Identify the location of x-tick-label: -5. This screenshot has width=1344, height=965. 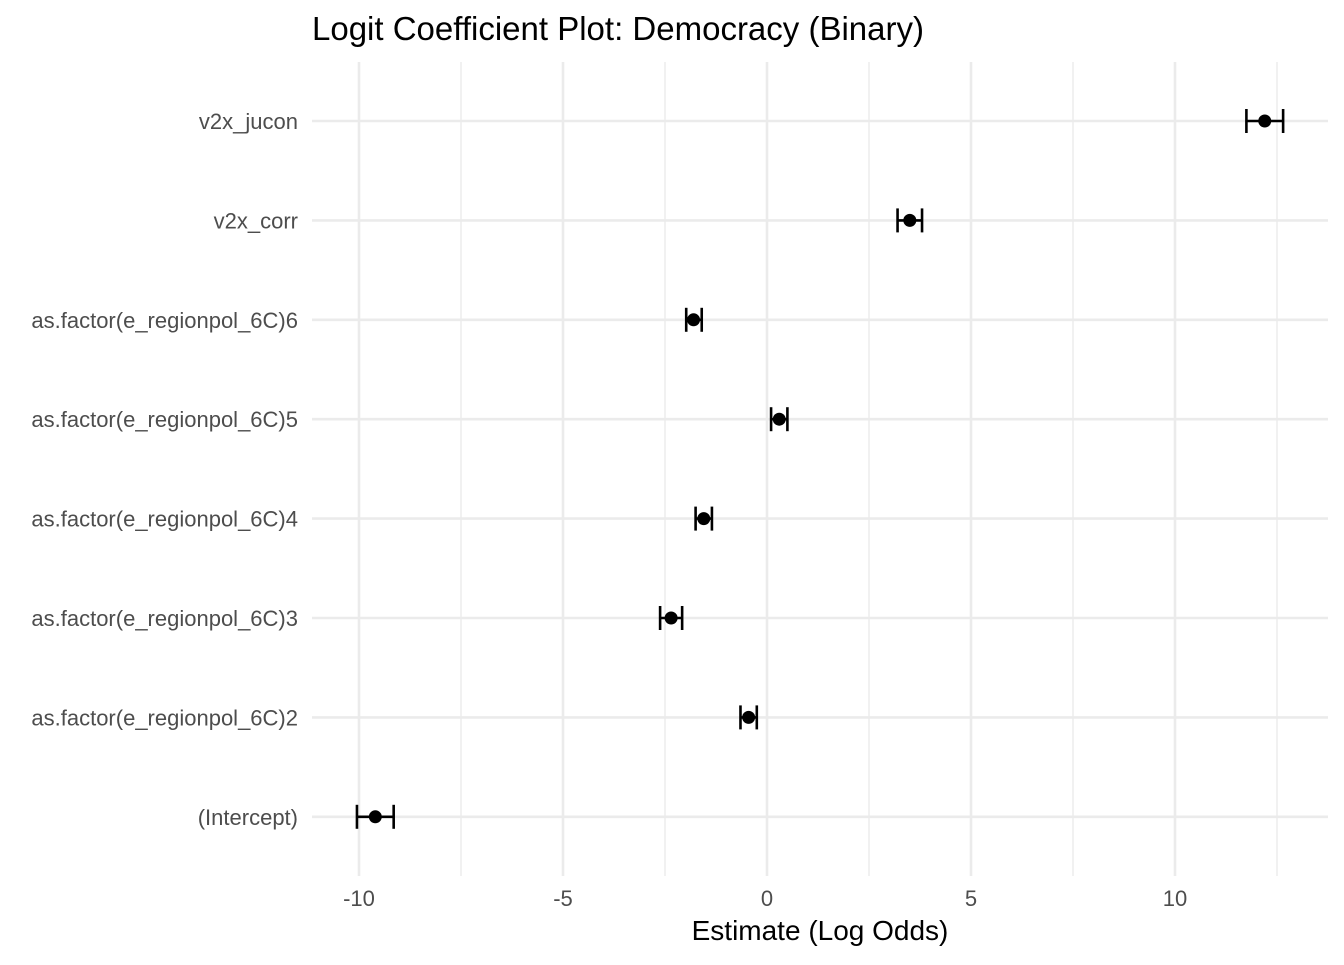
(563, 898).